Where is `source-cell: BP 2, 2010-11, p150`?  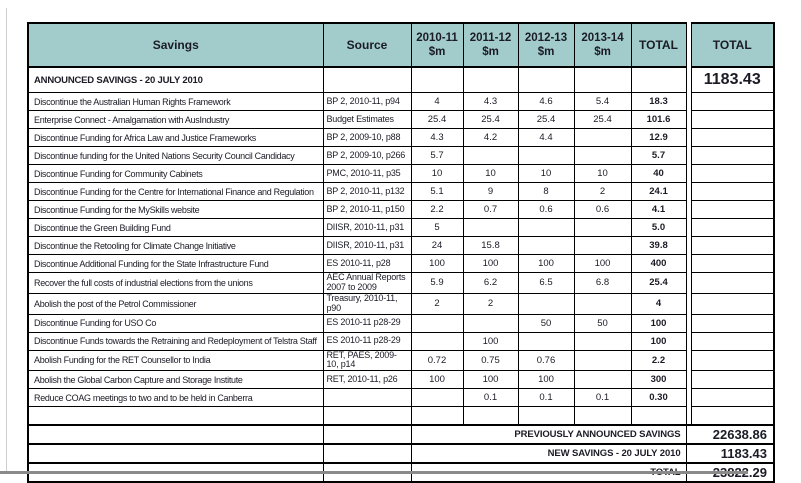 source-cell: BP 2, 2010-11, p150 is located at coordinates (367, 209).